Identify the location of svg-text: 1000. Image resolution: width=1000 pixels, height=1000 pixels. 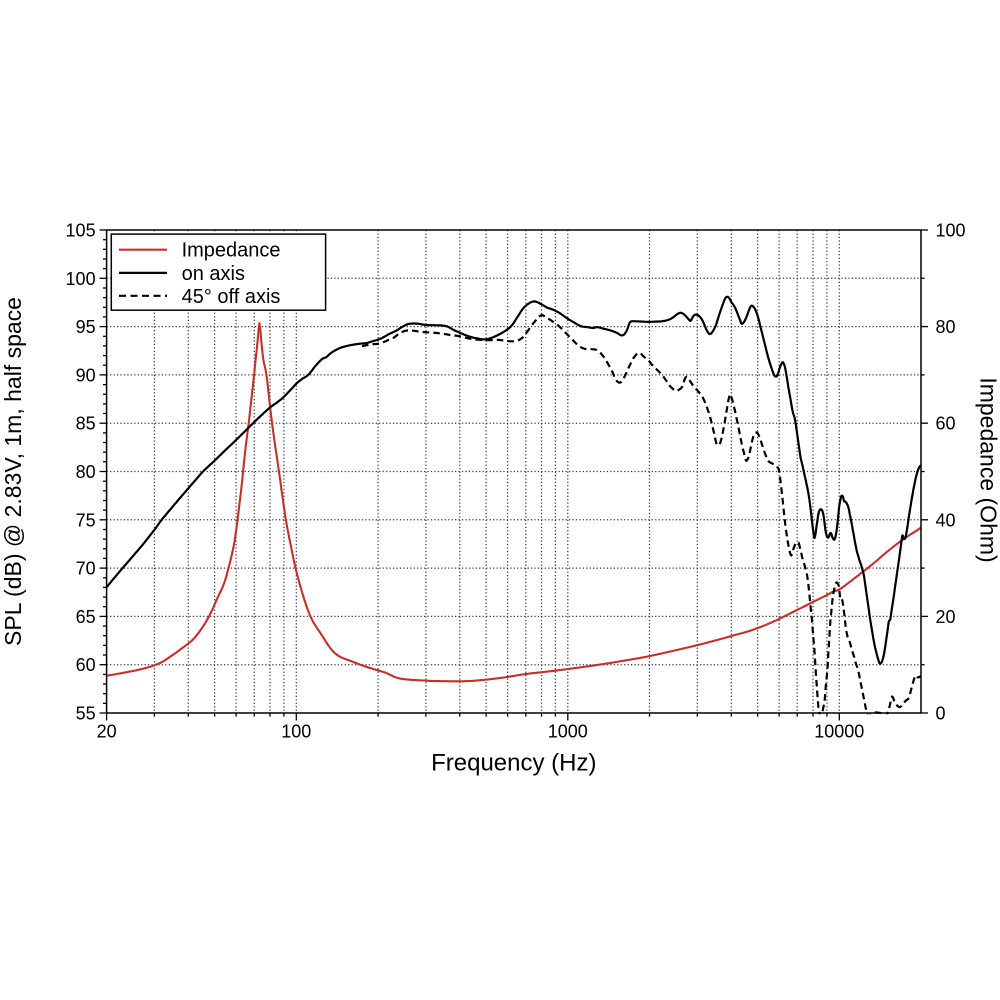
(568, 732).